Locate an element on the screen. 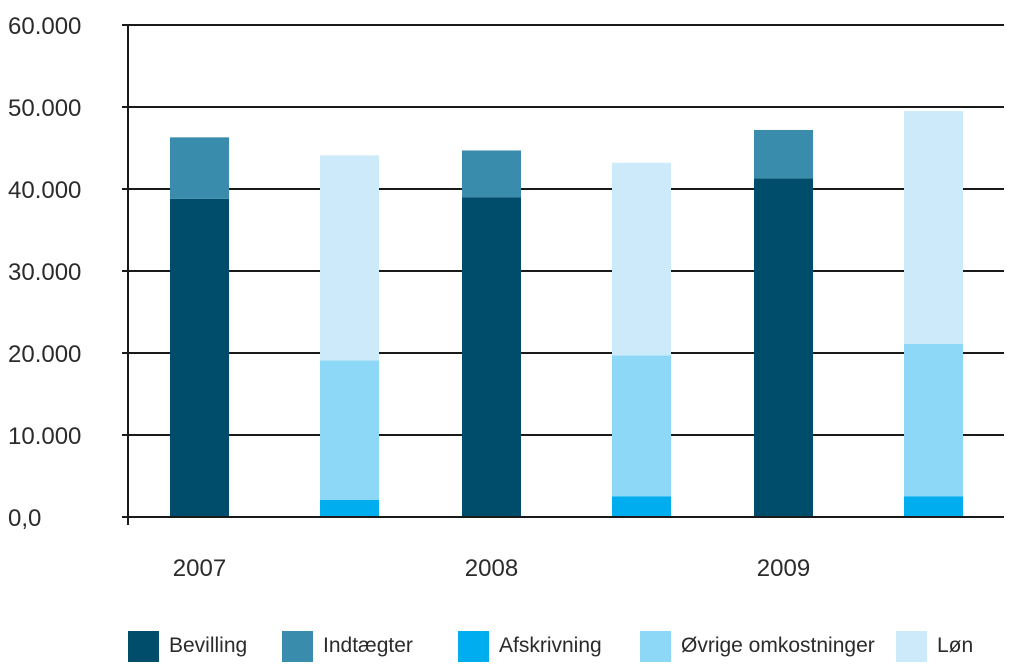 The width and height of the screenshot is (1014, 664). bar-indtægter-2008 is located at coordinates (491, 174).